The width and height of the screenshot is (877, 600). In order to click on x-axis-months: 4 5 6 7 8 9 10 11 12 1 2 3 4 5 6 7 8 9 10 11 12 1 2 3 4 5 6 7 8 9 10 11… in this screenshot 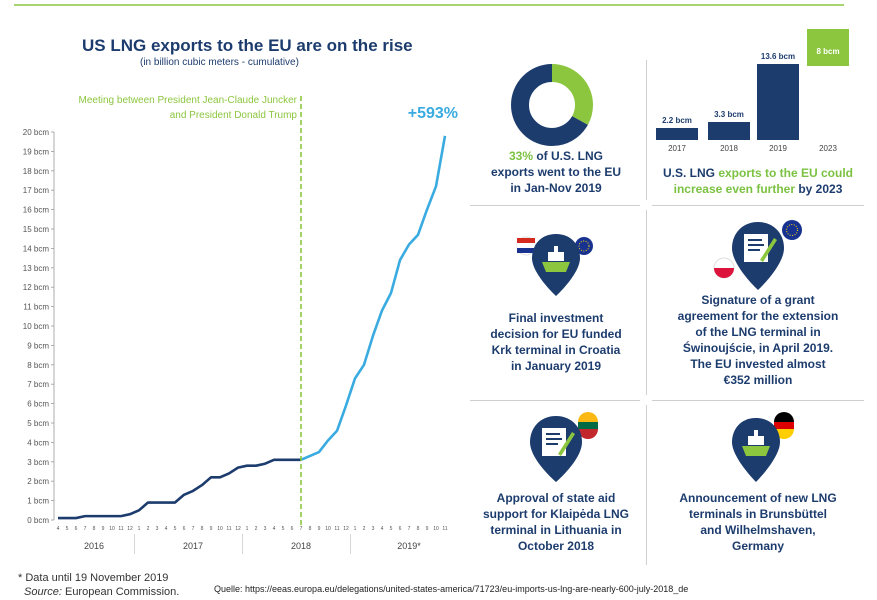, I will do `click(252, 529)`.